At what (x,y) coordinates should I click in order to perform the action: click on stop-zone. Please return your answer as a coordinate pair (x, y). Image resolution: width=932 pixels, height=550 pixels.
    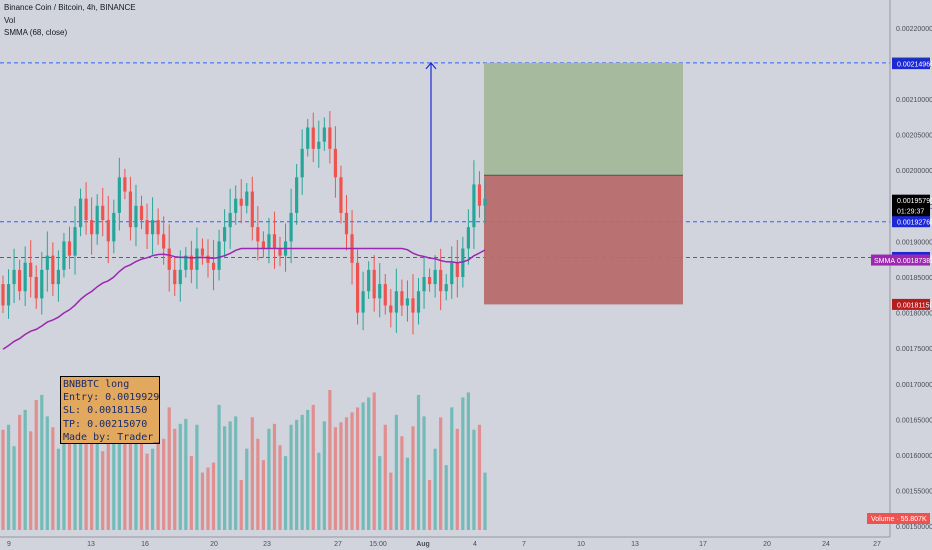
    Looking at the image, I should click on (583, 240).